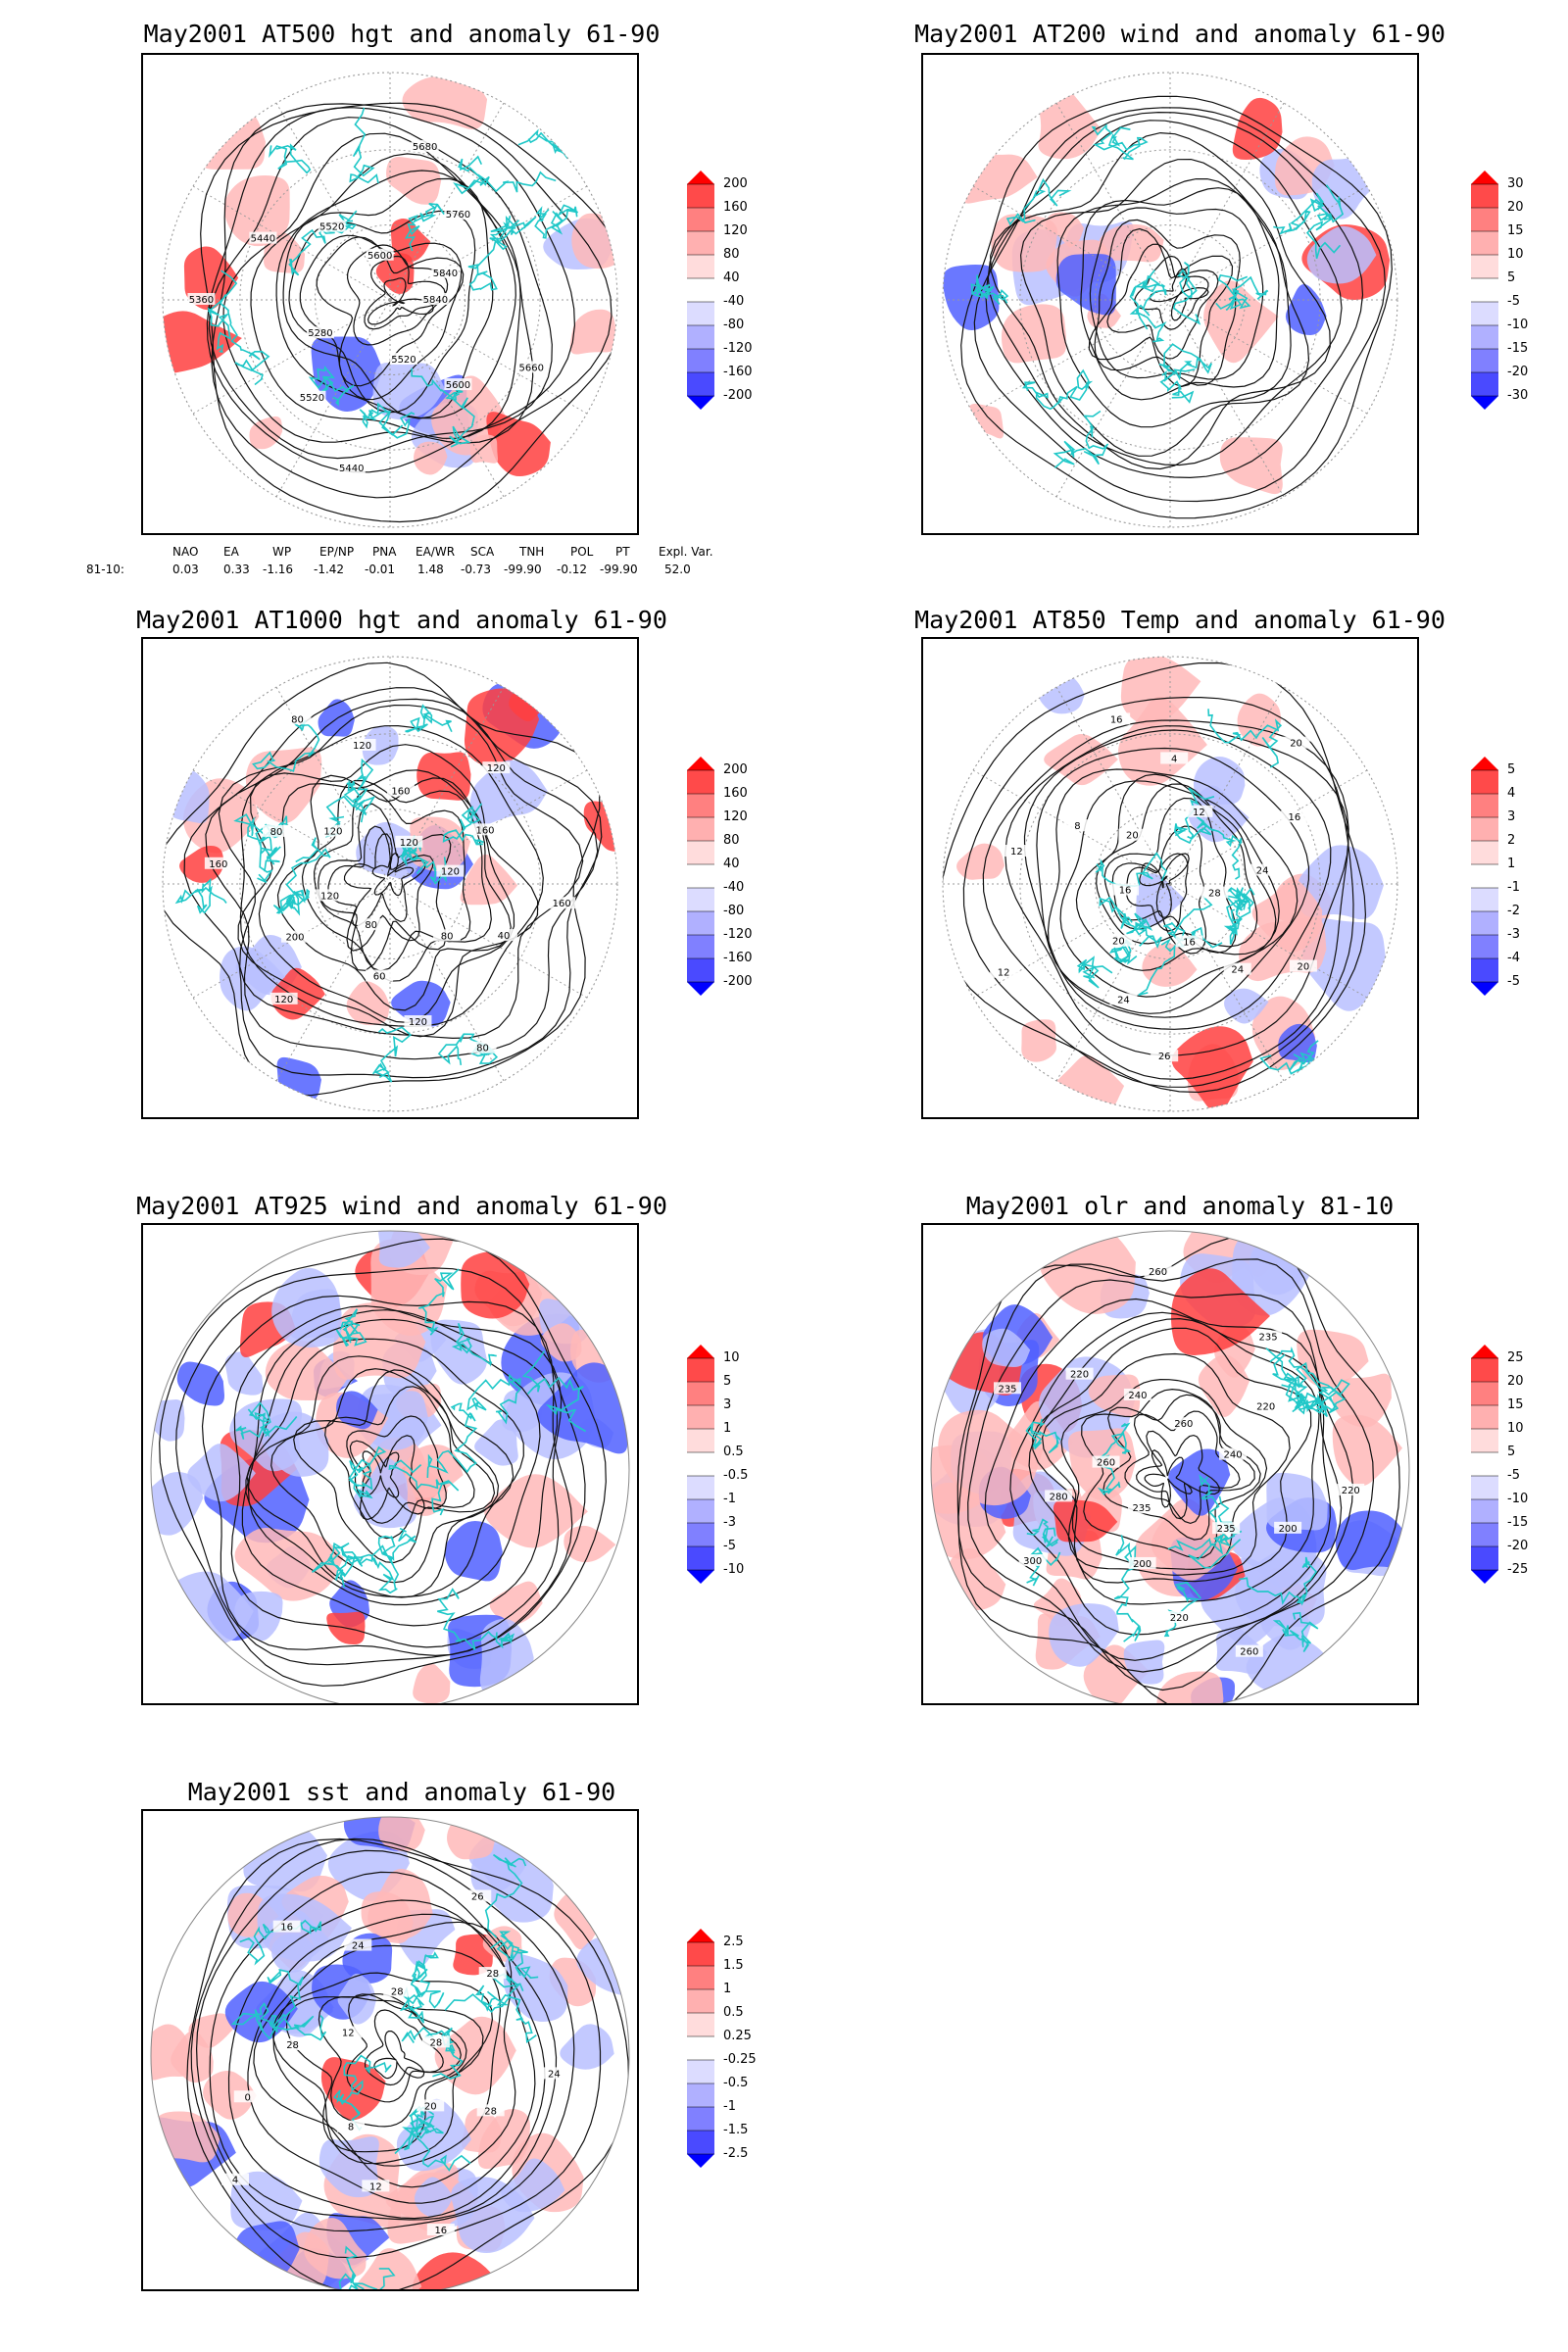  I want to click on contour-label: 5840, so click(435, 300).